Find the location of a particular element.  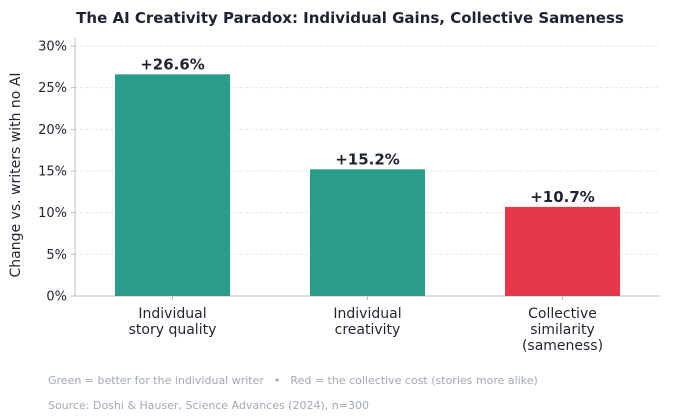

bar-value-label: +10.7% is located at coordinates (562, 197).